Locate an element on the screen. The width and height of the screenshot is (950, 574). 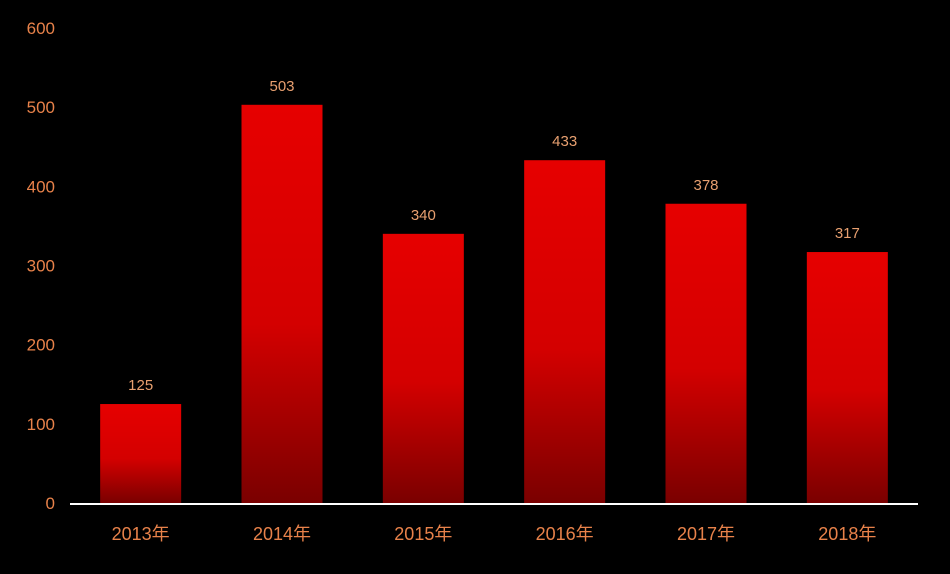
y-tick-label: 200 is located at coordinates (41, 345).